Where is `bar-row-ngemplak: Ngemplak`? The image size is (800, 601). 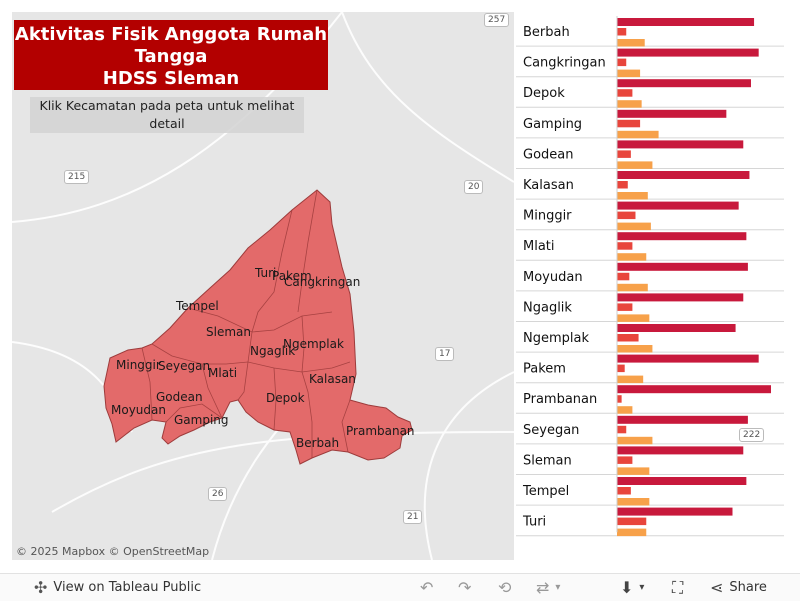 bar-row-ngemplak: Ngemplak is located at coordinates (650, 338).